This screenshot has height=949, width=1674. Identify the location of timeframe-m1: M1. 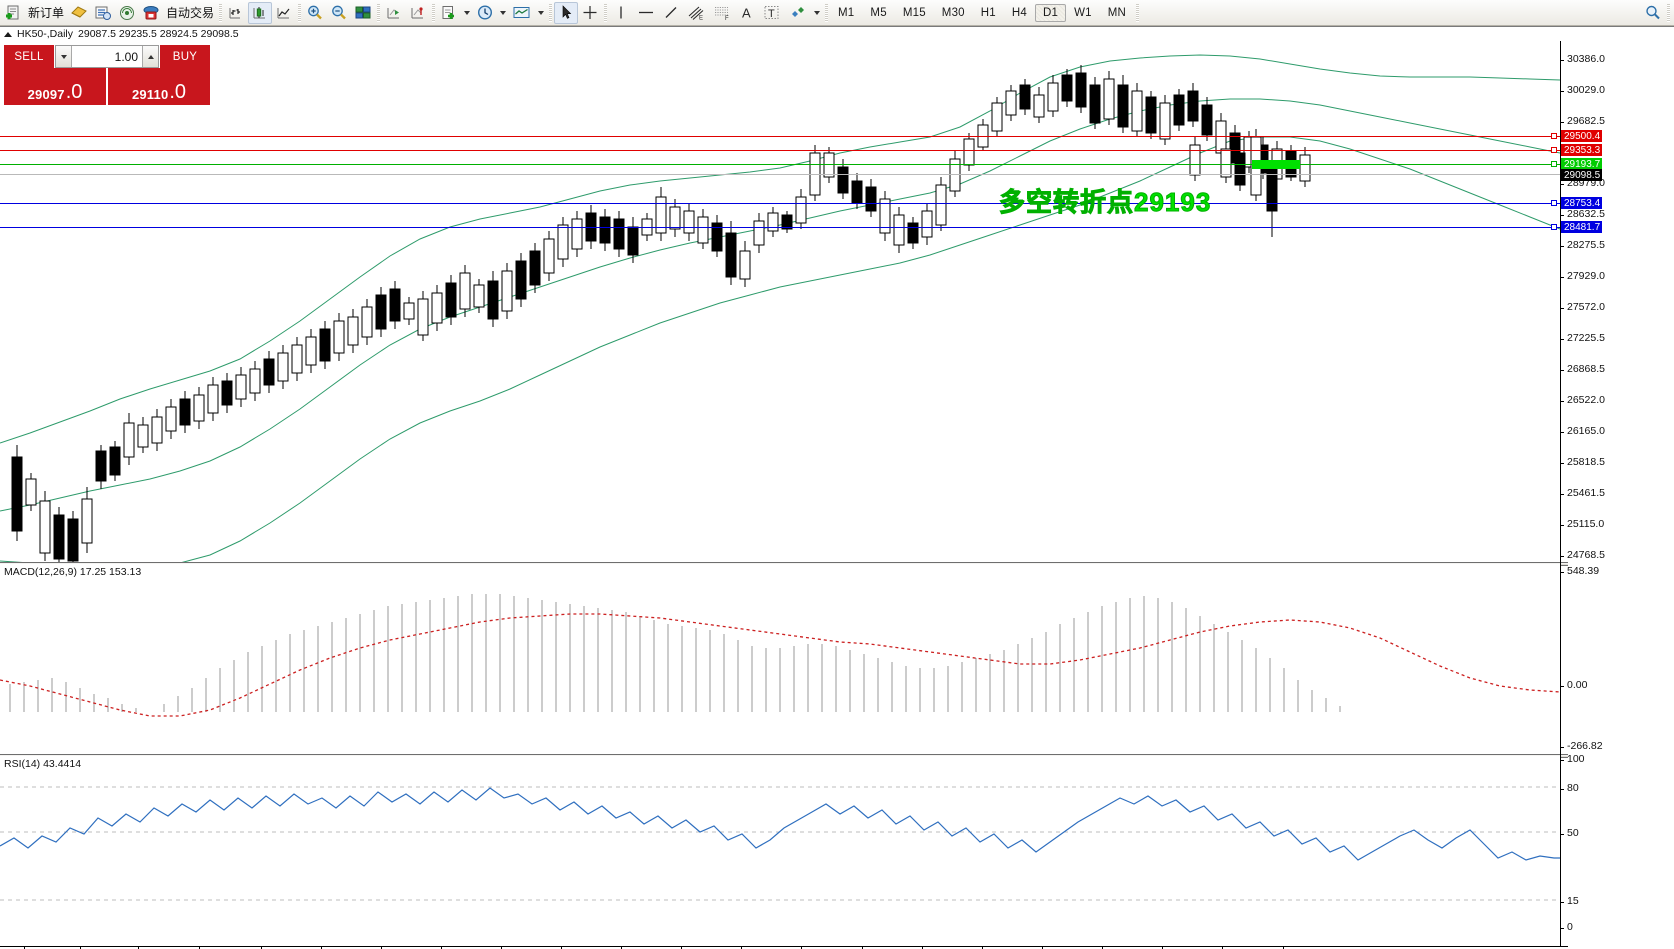
(846, 12).